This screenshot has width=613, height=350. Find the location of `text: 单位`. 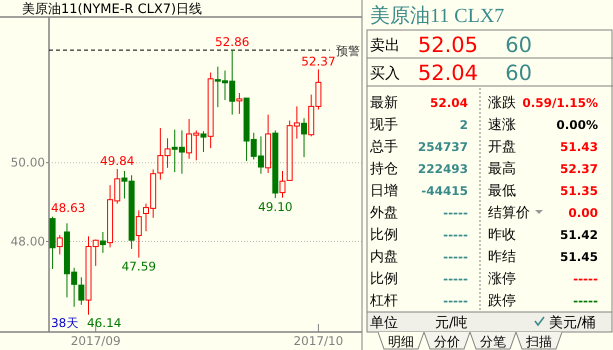

text: 单位 is located at coordinates (384, 323).